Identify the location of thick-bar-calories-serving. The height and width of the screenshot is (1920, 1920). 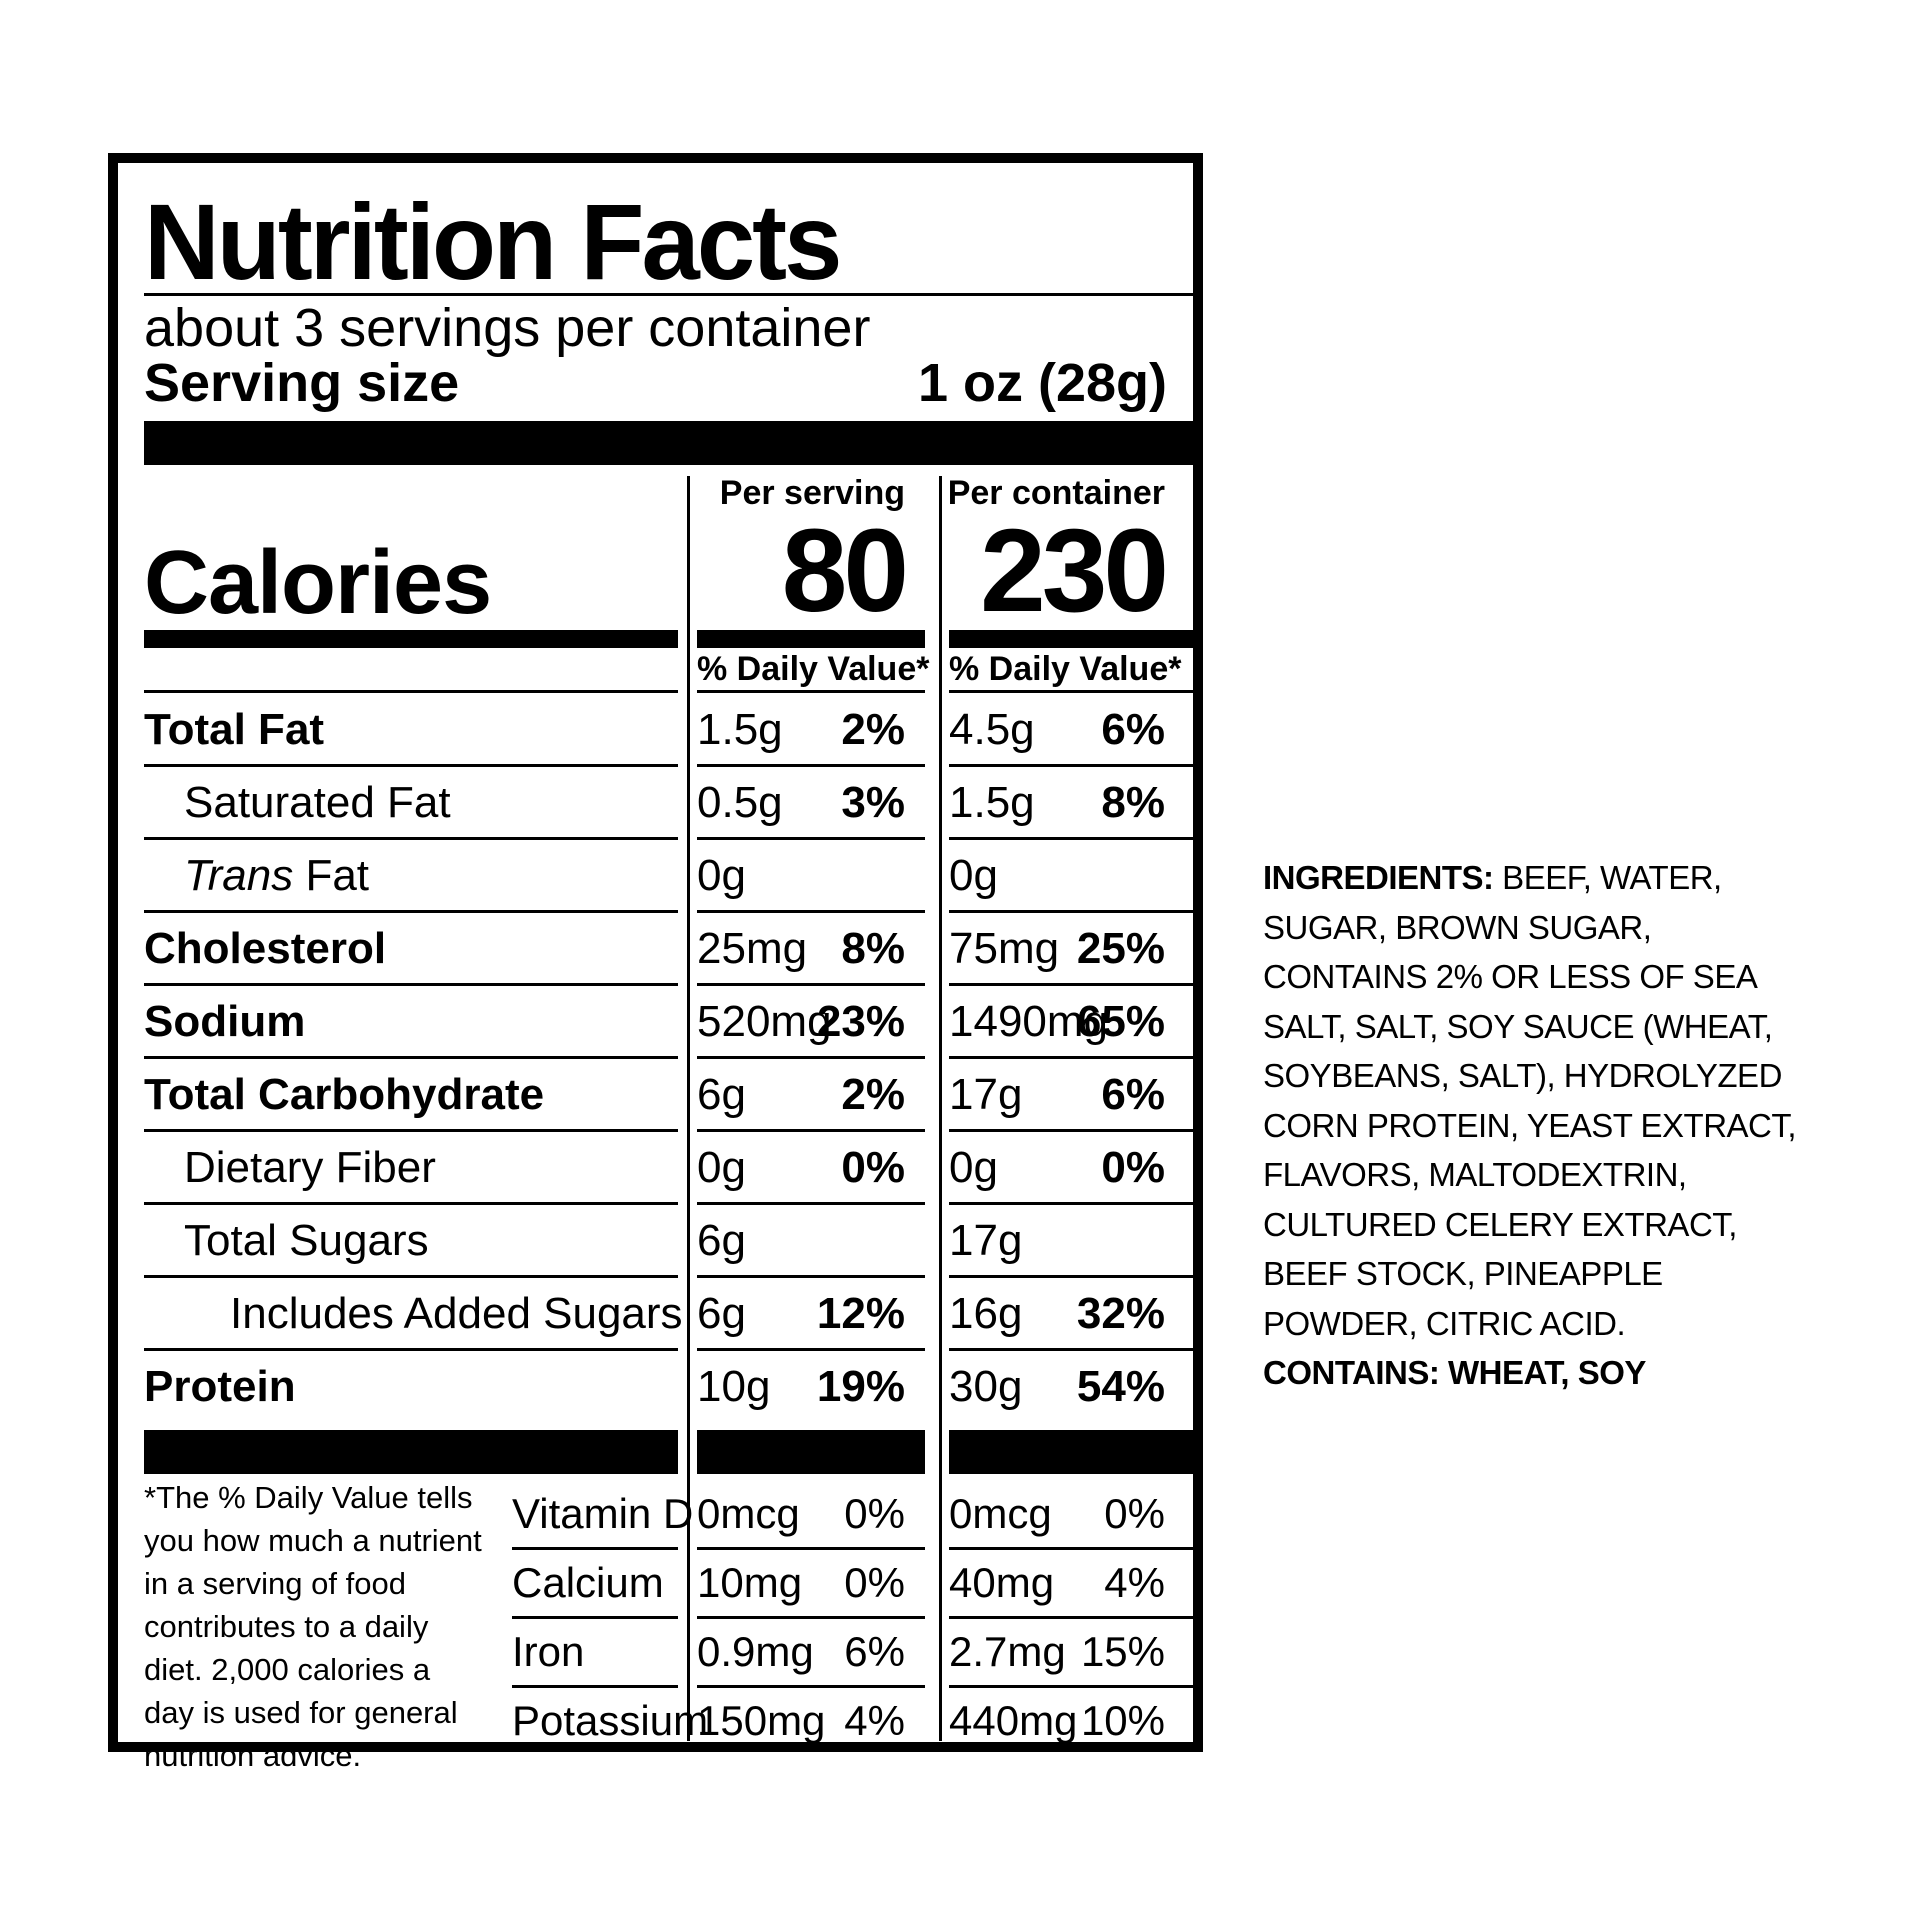
(811, 639).